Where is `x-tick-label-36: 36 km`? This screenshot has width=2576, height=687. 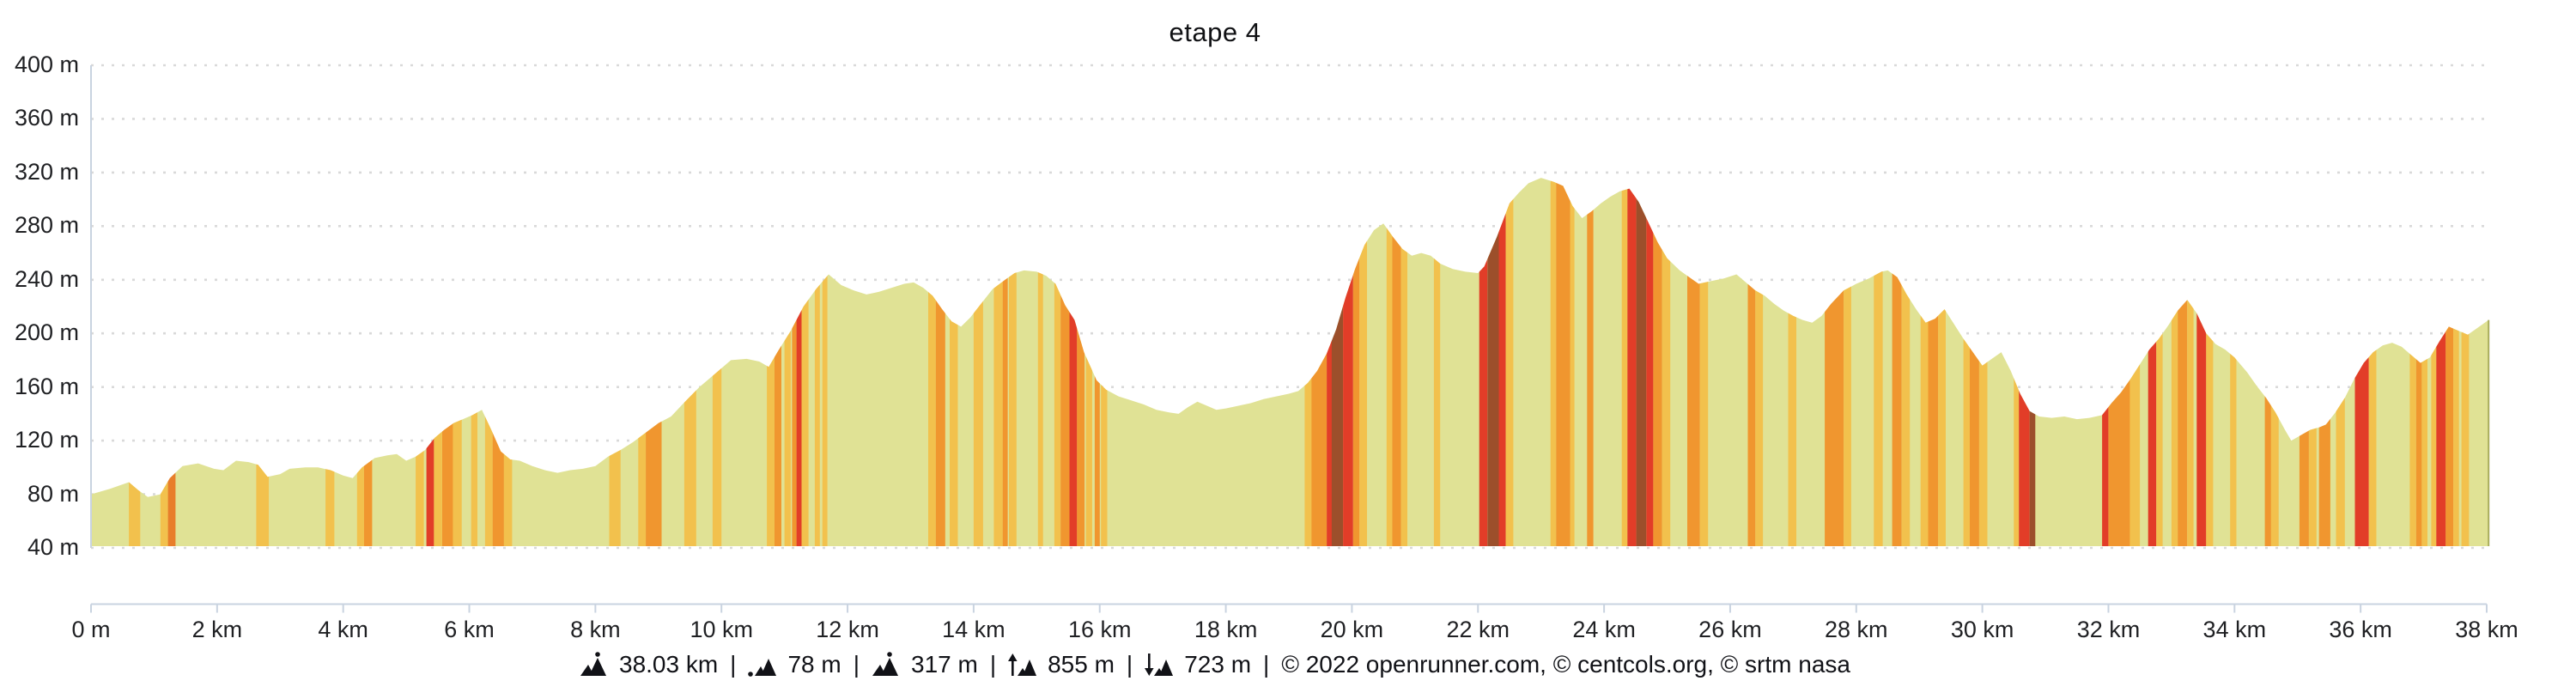
x-tick-label-36: 36 km is located at coordinates (2361, 629).